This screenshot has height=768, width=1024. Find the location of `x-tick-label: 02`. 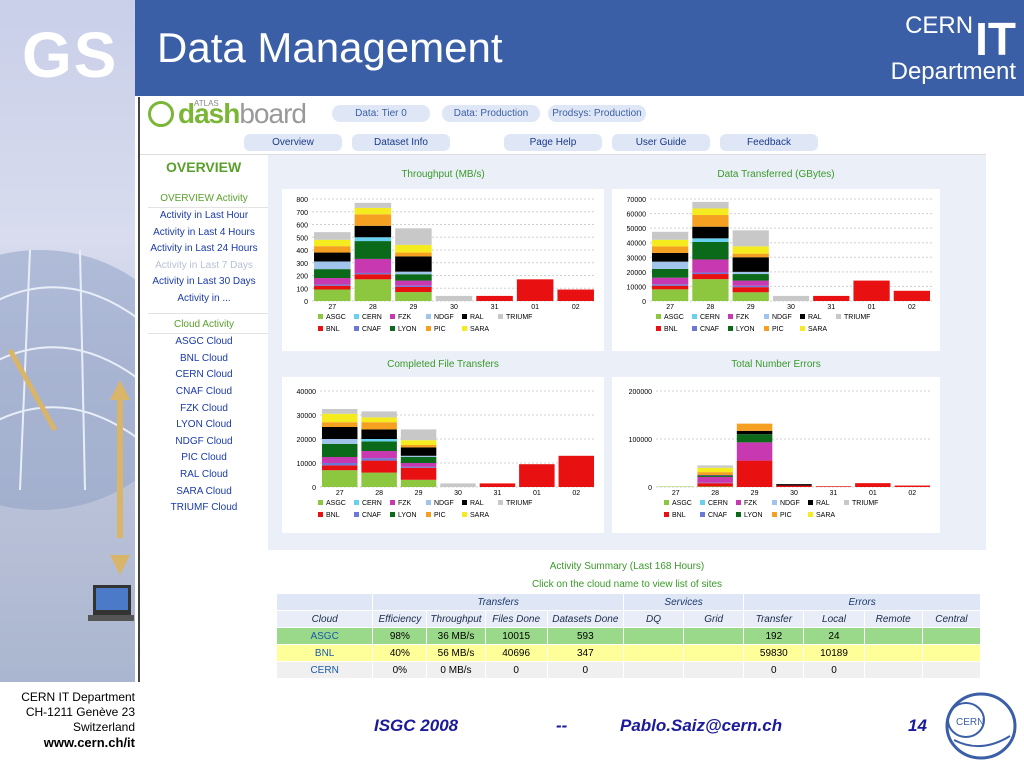

x-tick-label: 02 is located at coordinates (912, 493).